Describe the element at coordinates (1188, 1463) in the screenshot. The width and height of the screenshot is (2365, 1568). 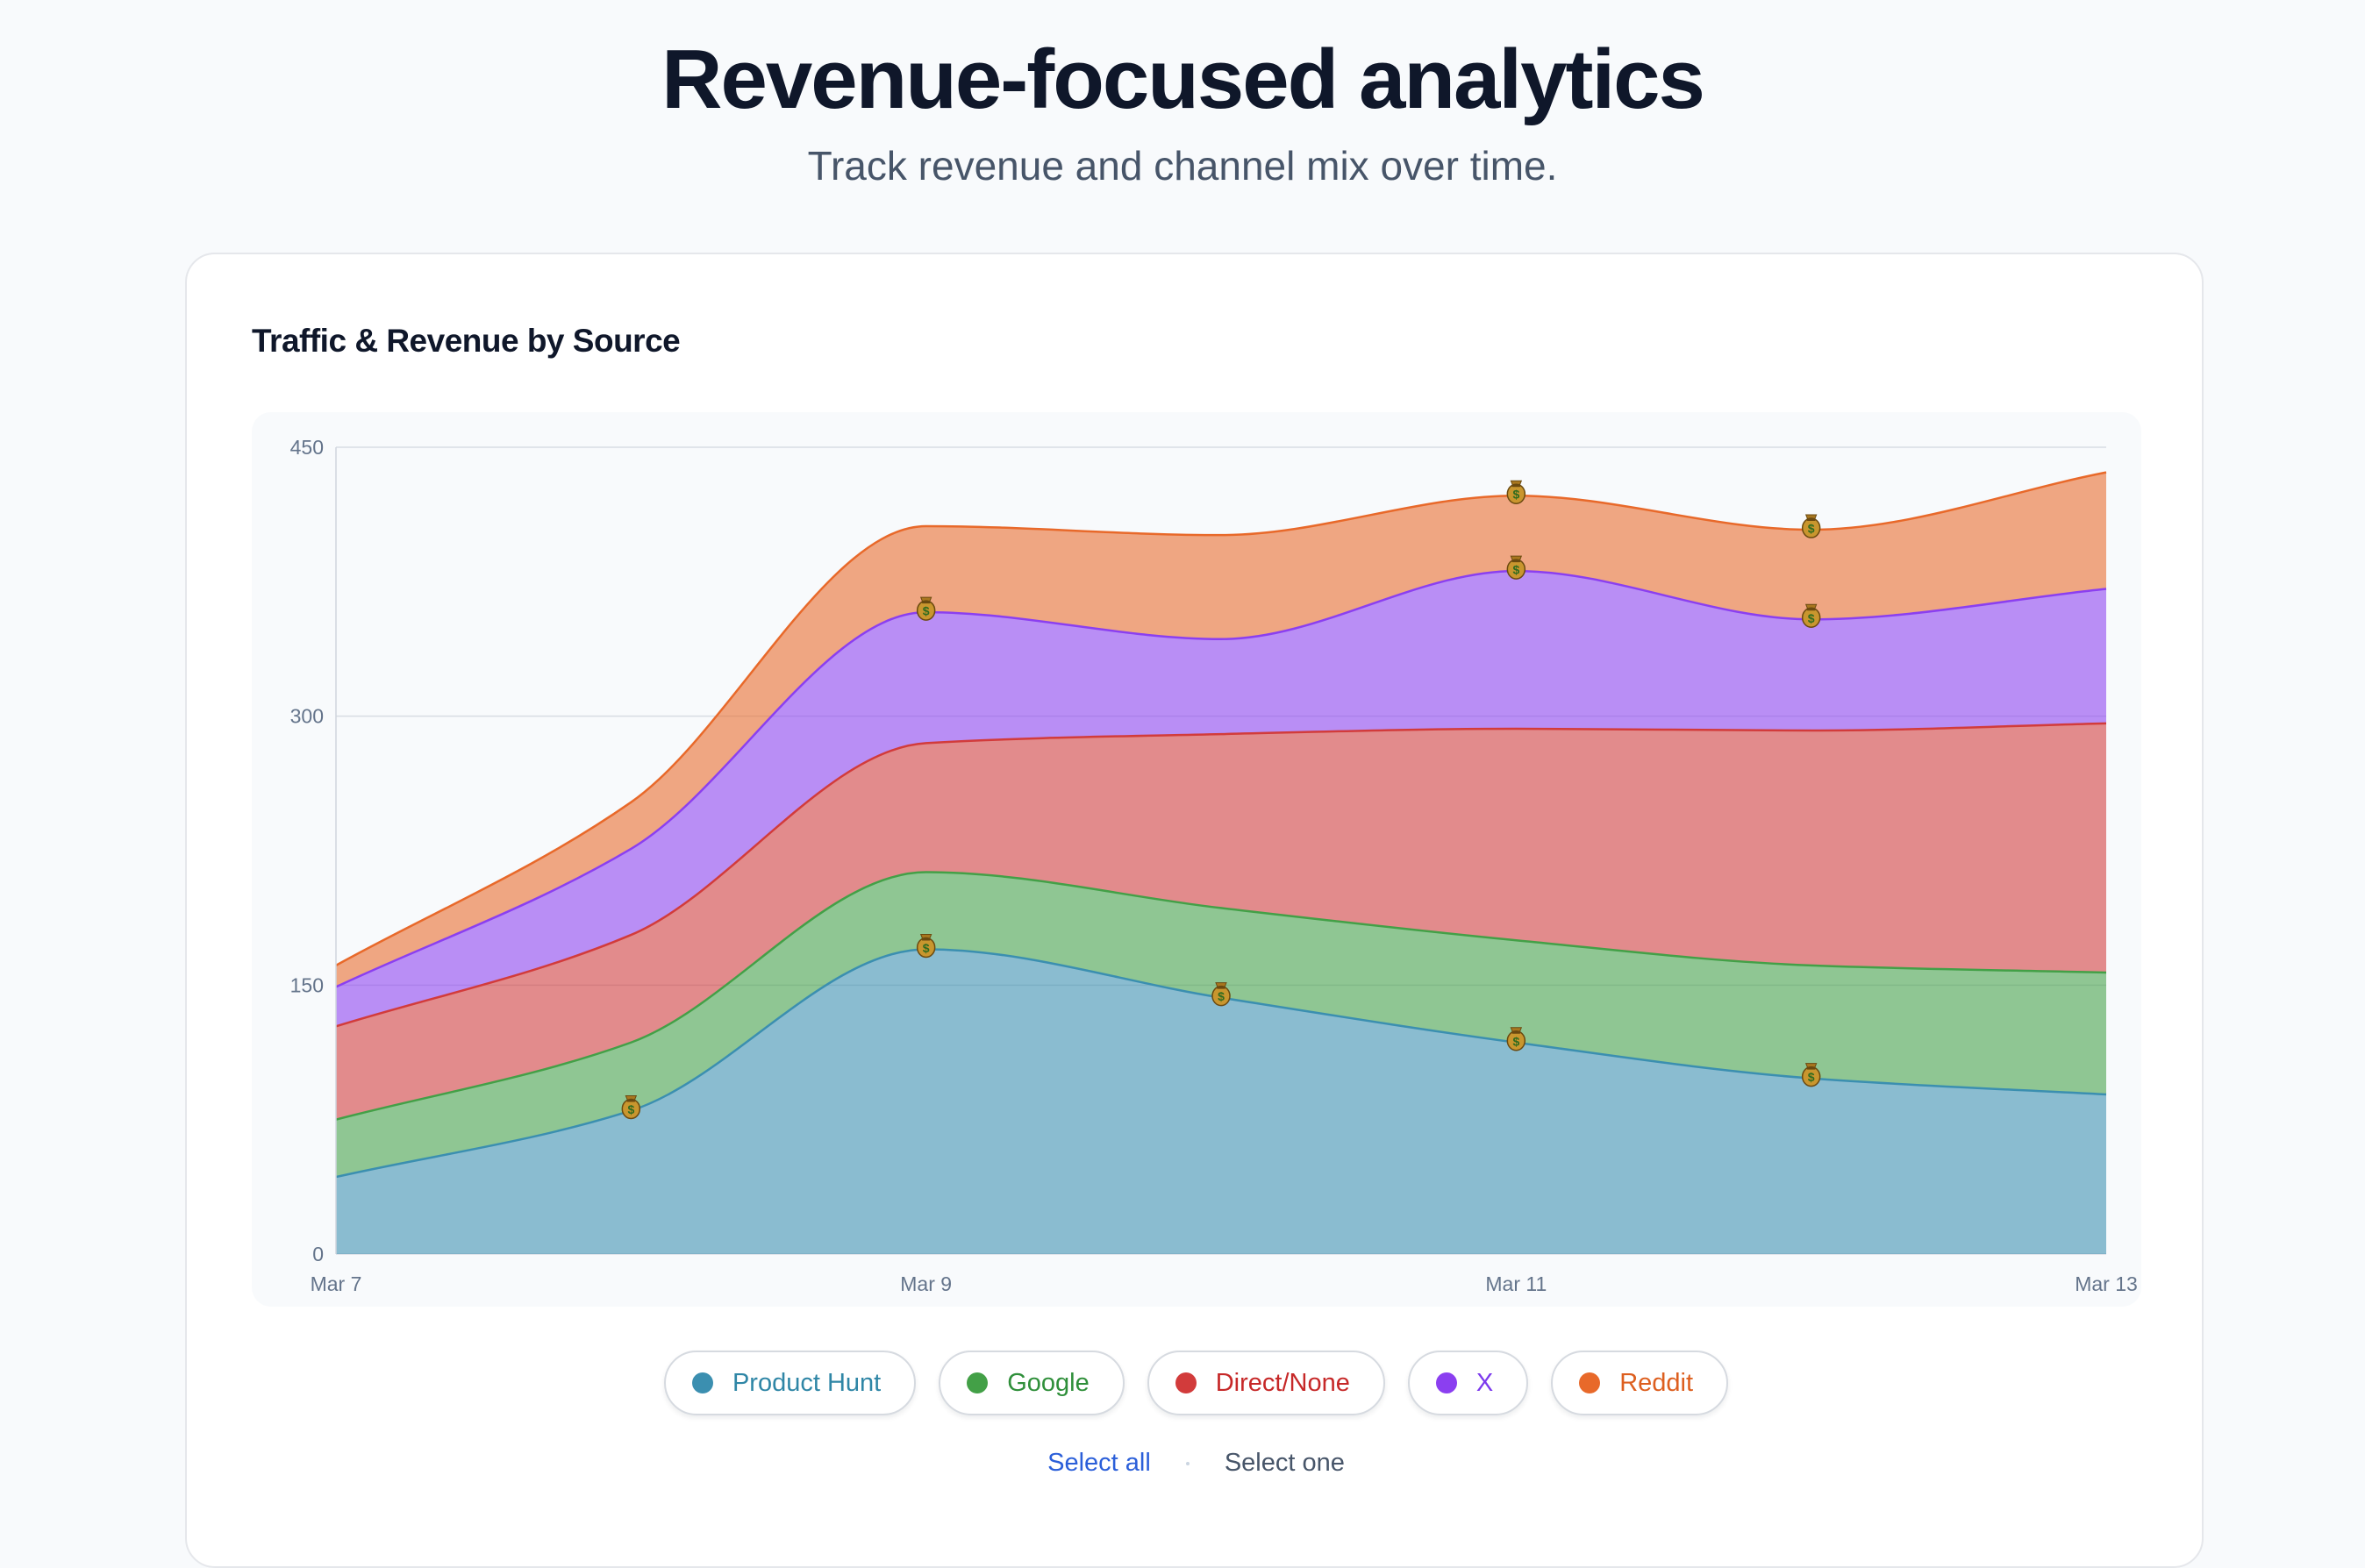
I see `actions-separator` at that location.